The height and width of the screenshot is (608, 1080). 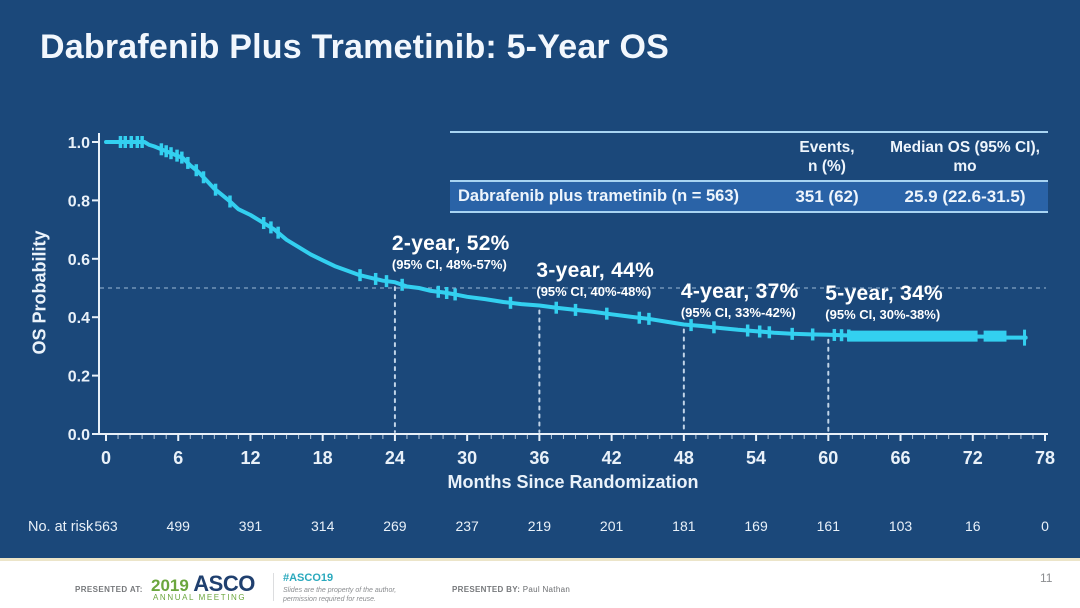 What do you see at coordinates (251, 526) in the screenshot?
I see `at-risk-count-12: 391` at bounding box center [251, 526].